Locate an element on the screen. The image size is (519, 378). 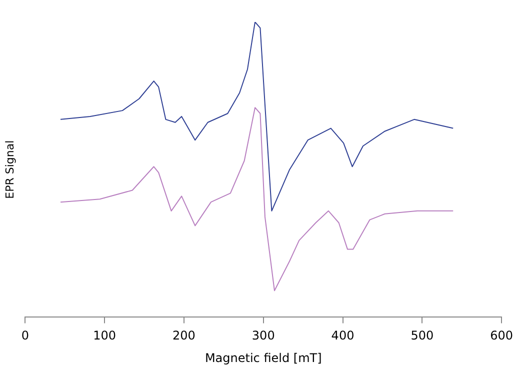
x-tick-label: 0 is located at coordinates (25, 335).